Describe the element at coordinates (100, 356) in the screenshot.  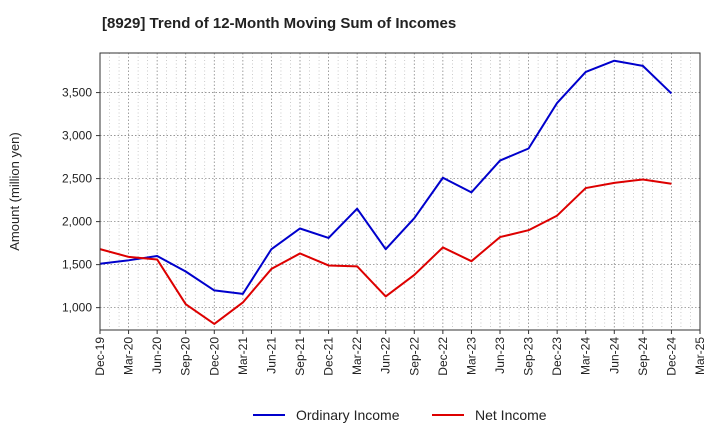
I see `x-tick-label: Dec-19` at that location.